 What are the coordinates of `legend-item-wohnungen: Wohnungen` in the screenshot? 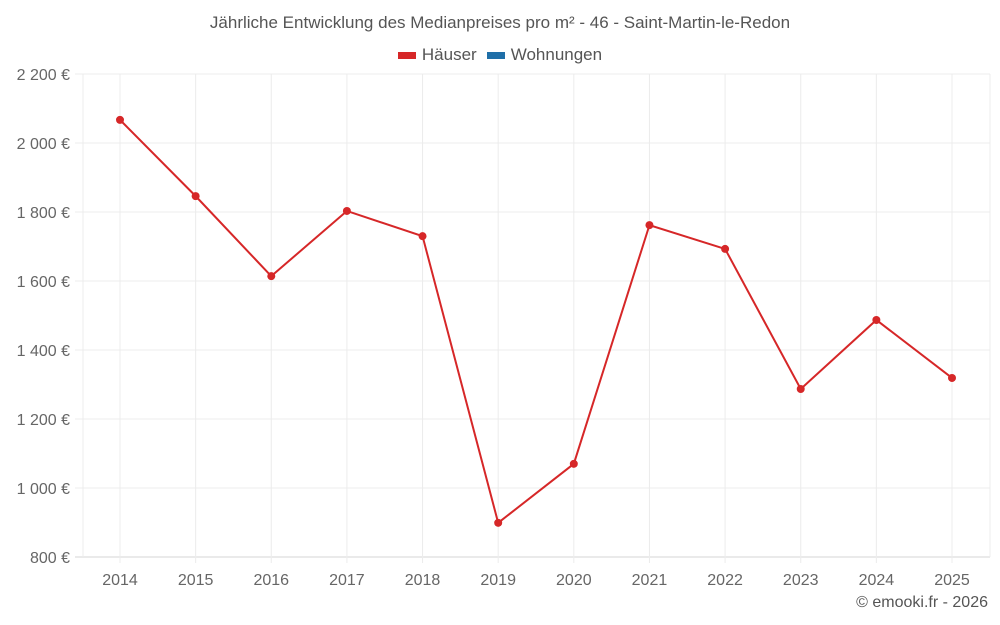 It's located at (544, 55).